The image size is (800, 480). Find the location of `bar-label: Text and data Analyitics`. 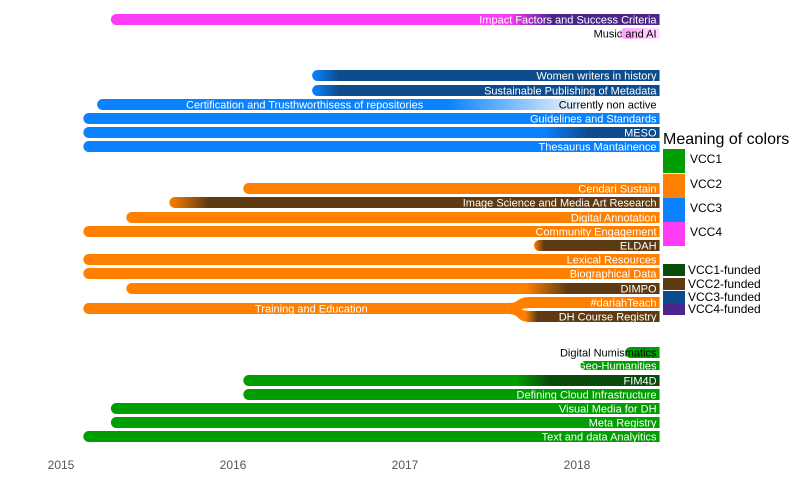

bar-label: Text and data Analyitics is located at coordinates (599, 438).